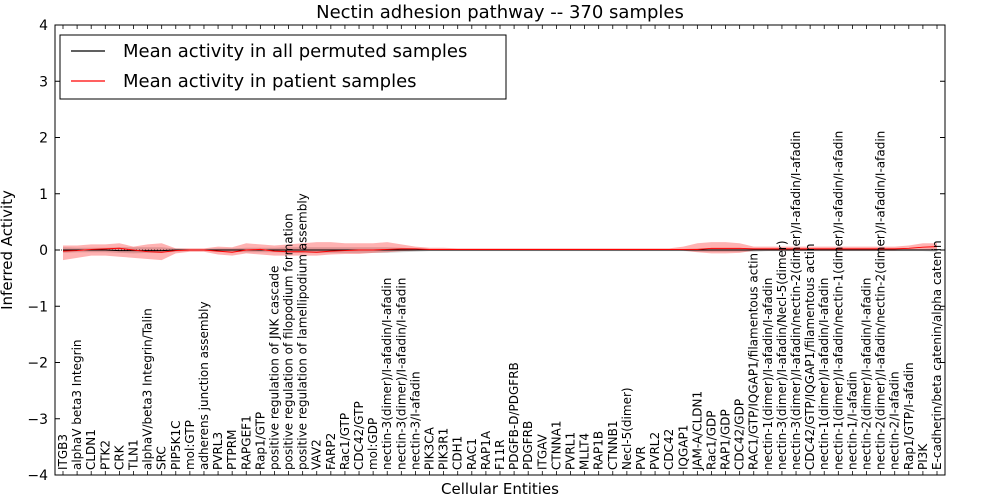 Image resolution: width=1000 pixels, height=500 pixels. I want to click on band-mean-activity-in-patient-samples, so click(500, 251).